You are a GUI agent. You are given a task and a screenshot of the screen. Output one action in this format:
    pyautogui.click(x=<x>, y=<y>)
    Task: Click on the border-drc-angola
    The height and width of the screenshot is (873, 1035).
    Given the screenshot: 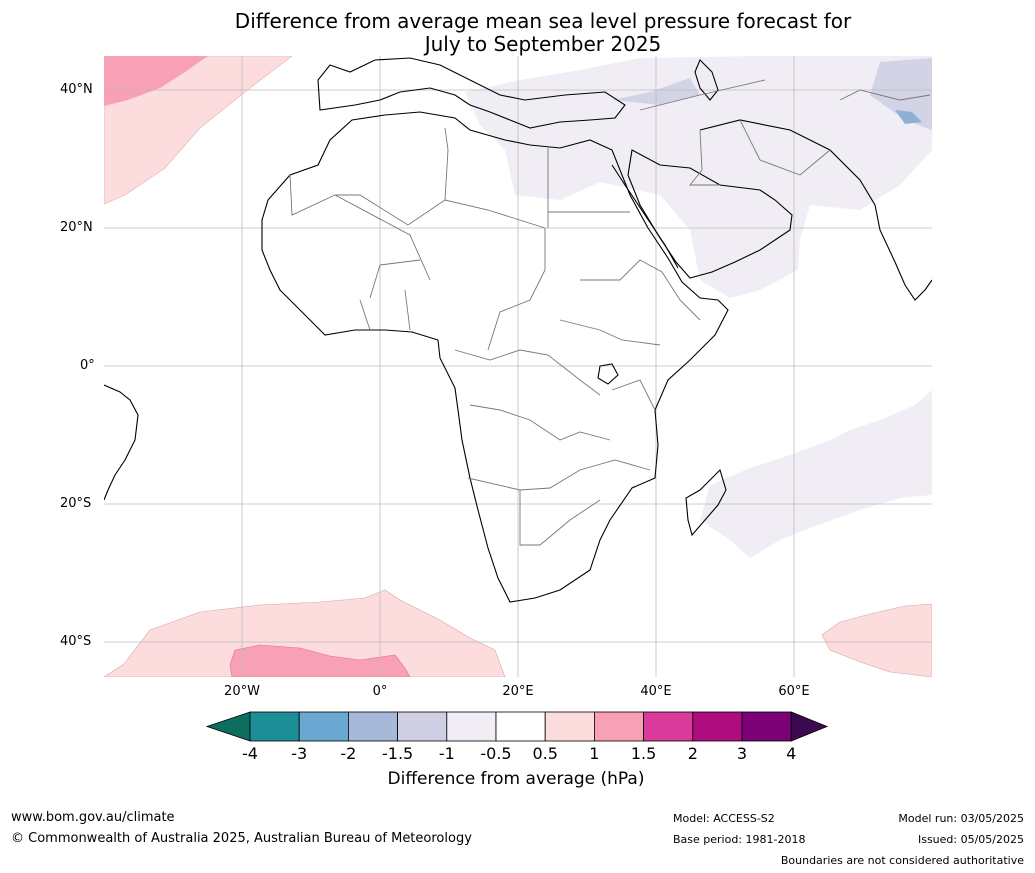 What is the action you would take?
    pyautogui.click(x=540, y=422)
    